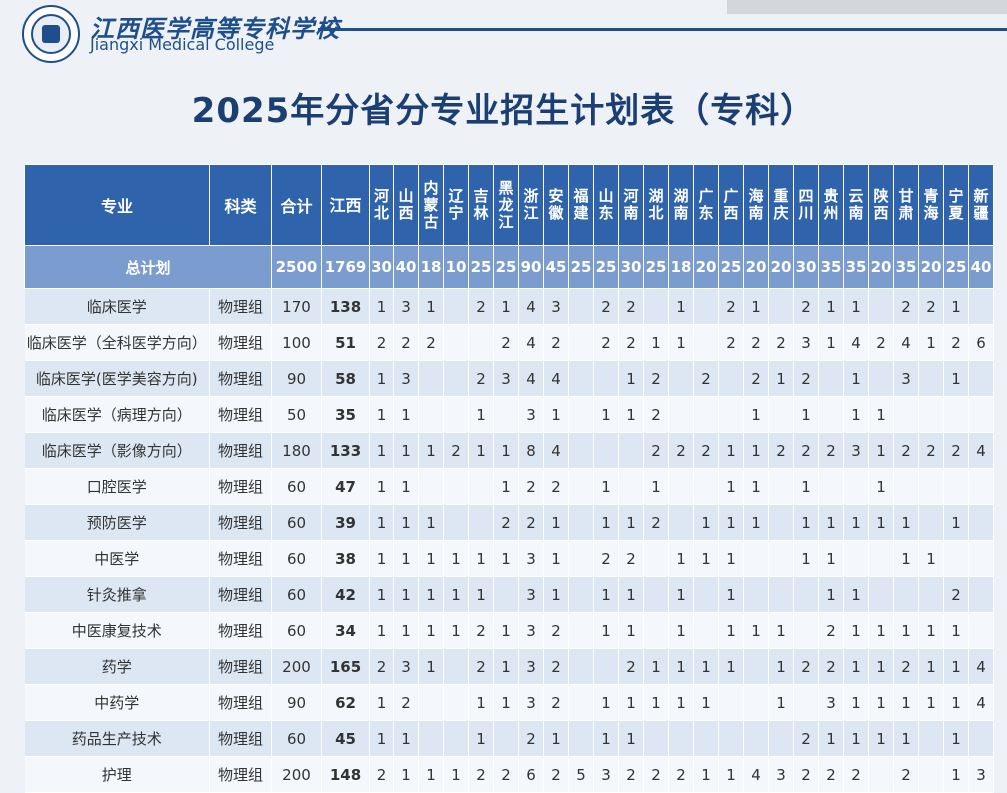 The height and width of the screenshot is (793, 1007). Describe the element at coordinates (296, 522) in the screenshot. I see `row-total: 60` at that location.